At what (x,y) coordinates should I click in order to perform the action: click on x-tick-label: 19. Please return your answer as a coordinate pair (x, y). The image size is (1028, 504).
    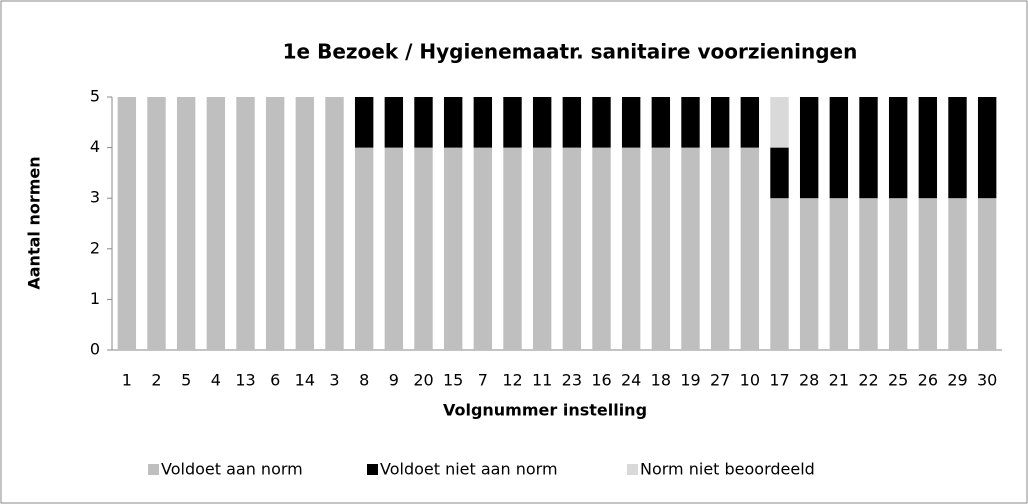
    Looking at the image, I should click on (690, 380).